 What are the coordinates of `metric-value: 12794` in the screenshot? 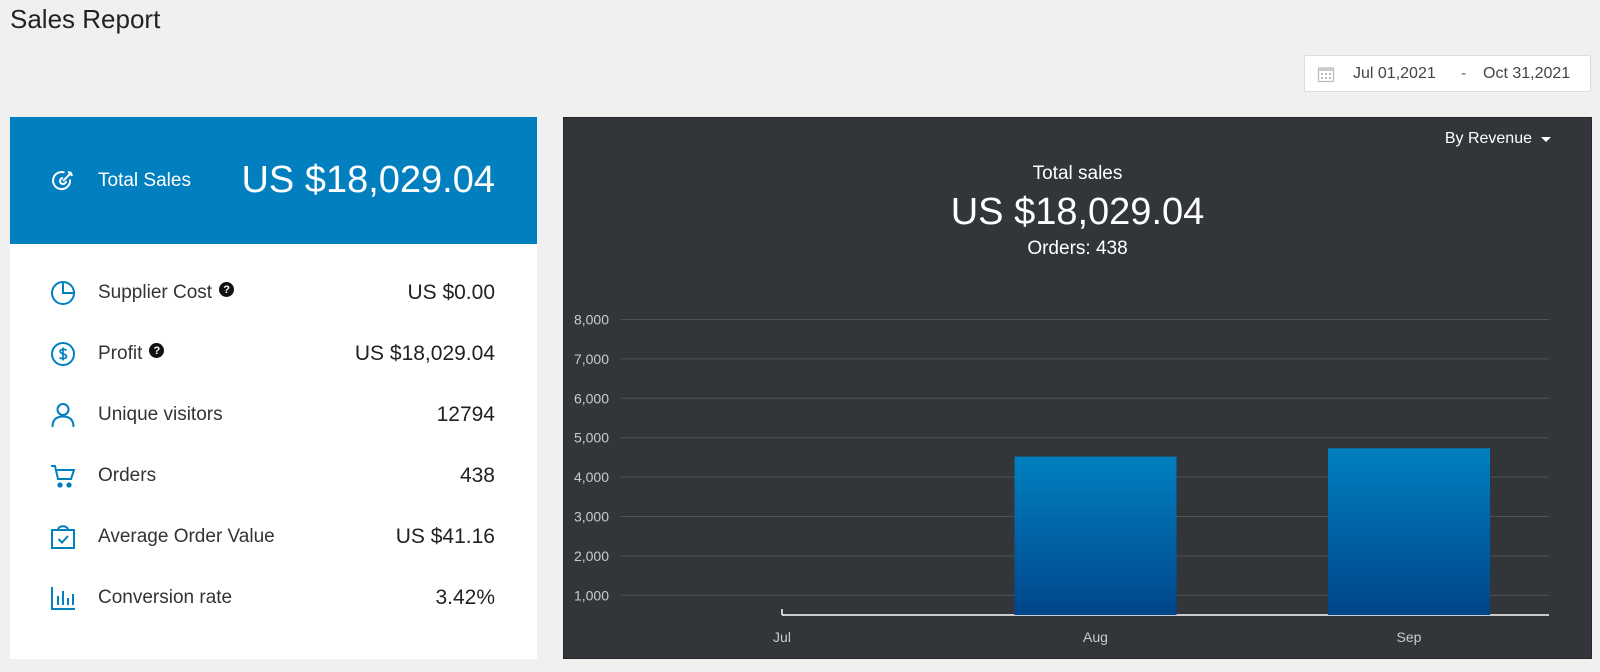 It's located at (465, 414).